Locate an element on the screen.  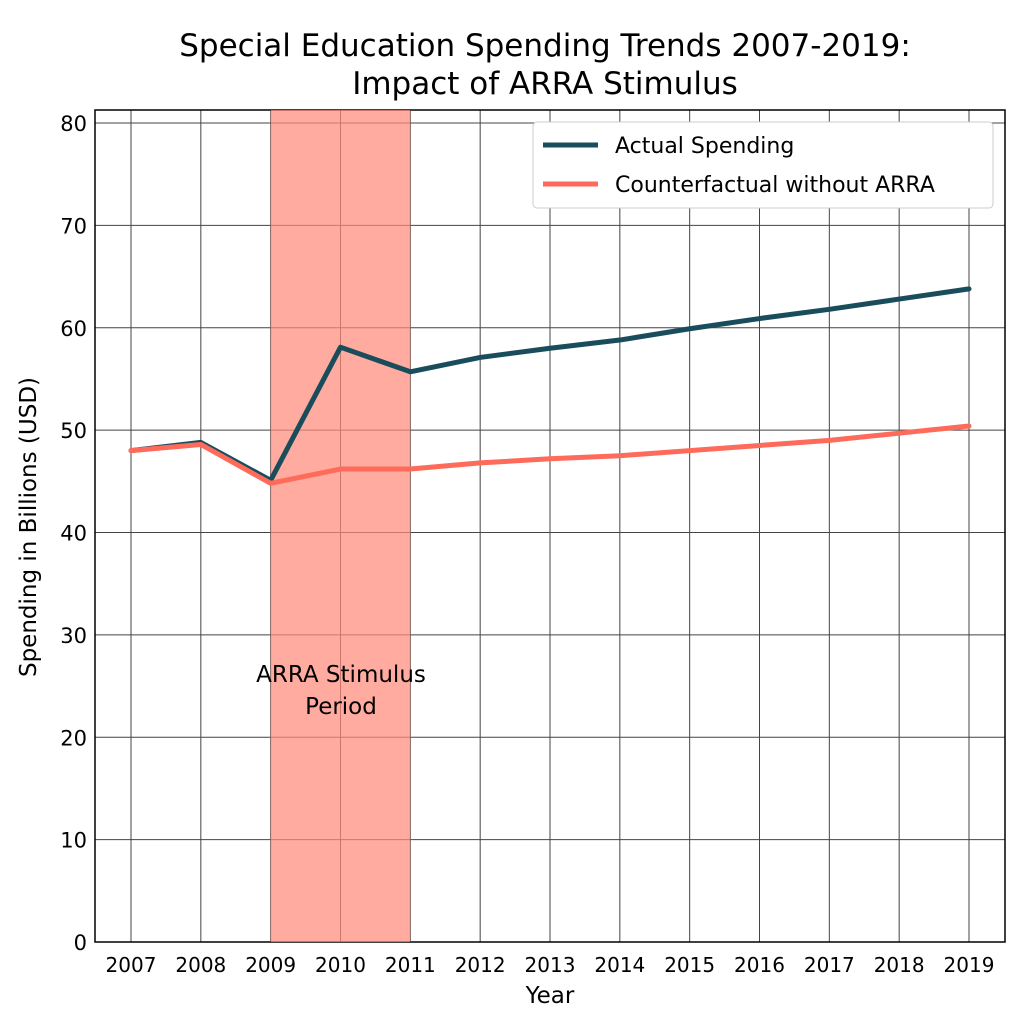
y-tick-label: 10 is located at coordinates (73, 841).